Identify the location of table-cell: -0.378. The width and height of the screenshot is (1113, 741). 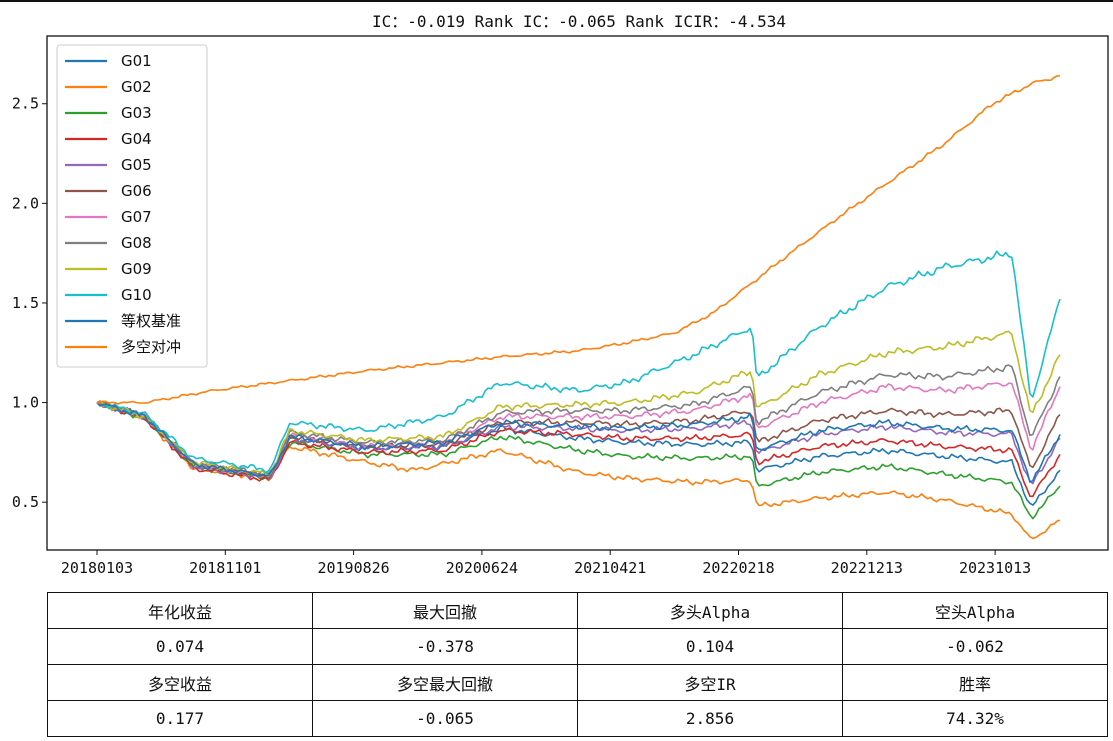
(445, 646).